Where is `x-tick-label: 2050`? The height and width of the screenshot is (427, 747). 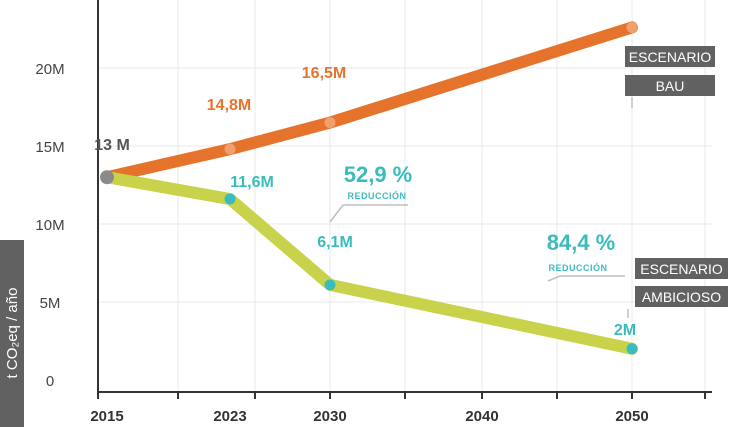 x-tick-label: 2050 is located at coordinates (631, 416).